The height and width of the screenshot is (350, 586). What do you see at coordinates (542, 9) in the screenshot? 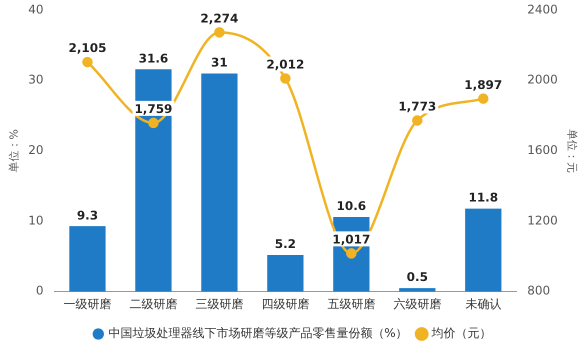
I see `y2-tick-label: 2400` at bounding box center [542, 9].